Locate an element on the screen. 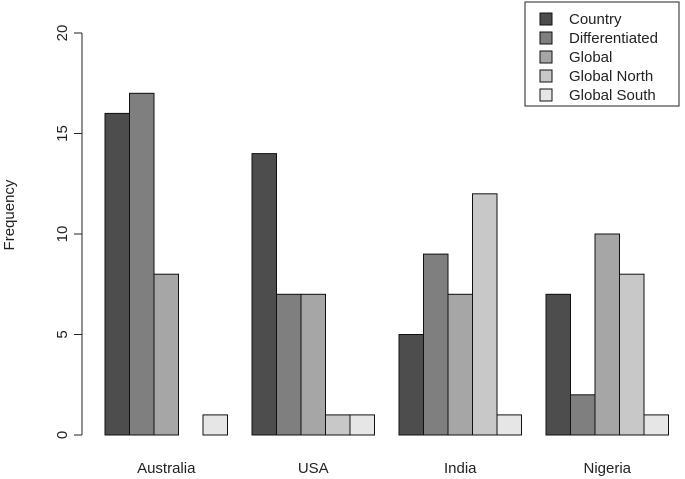 The height and width of the screenshot is (479, 685). y-tick-label: 0 is located at coordinates (62, 435).